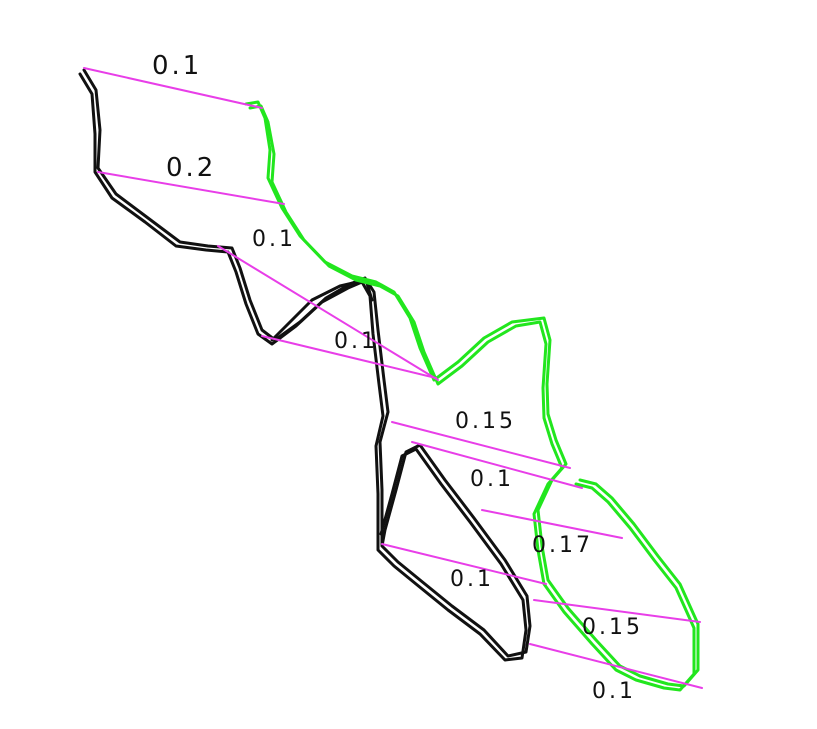 The height and width of the screenshot is (729, 817). I want to click on measurement-label-6: 0.1, so click(492, 479).